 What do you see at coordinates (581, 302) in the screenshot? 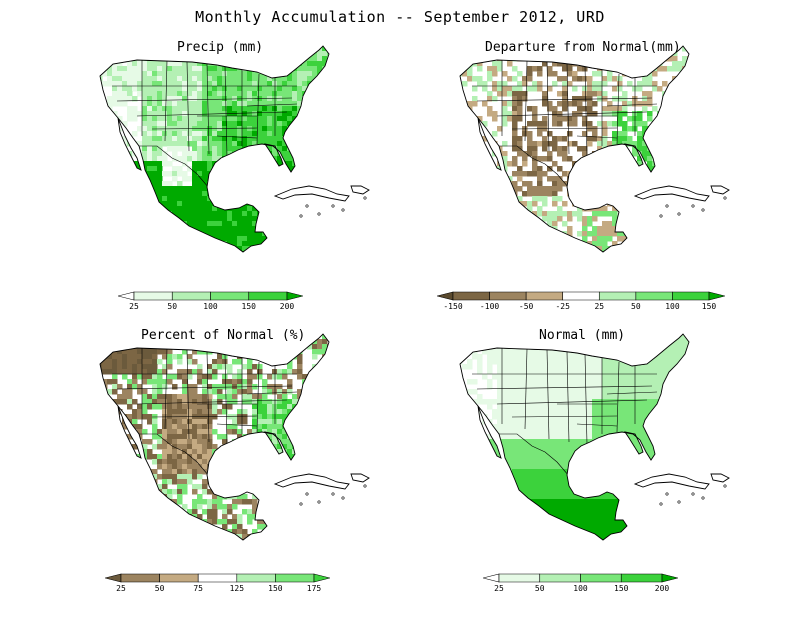
I see `departure-colorbar: -150 -100 -50 -25 25 50 100 150` at bounding box center [581, 302].